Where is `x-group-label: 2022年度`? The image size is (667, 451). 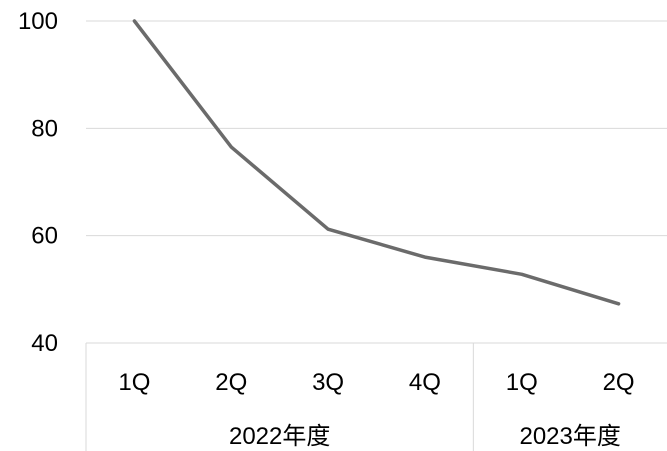 x-group-label: 2022年度 is located at coordinates (279, 436).